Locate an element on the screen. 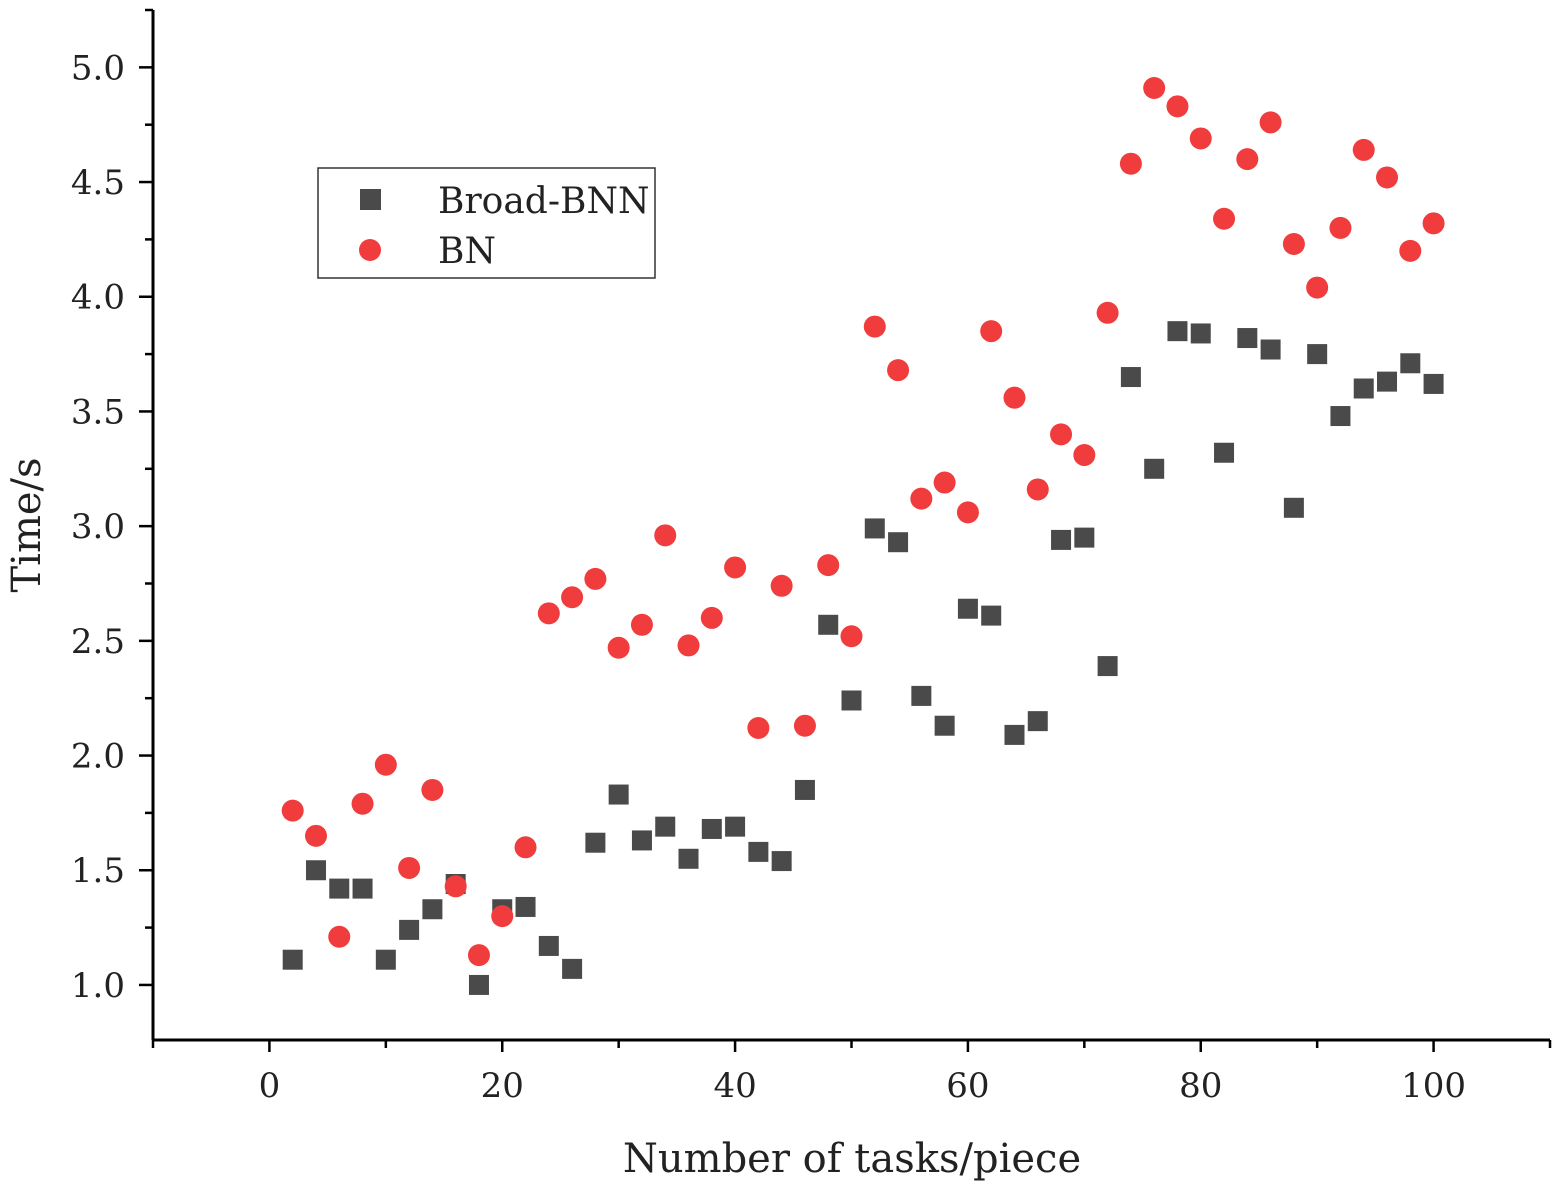 Image resolution: width=1554 pixels, height=1184 pixels. y-tick-label: 5.0 is located at coordinates (98, 68).